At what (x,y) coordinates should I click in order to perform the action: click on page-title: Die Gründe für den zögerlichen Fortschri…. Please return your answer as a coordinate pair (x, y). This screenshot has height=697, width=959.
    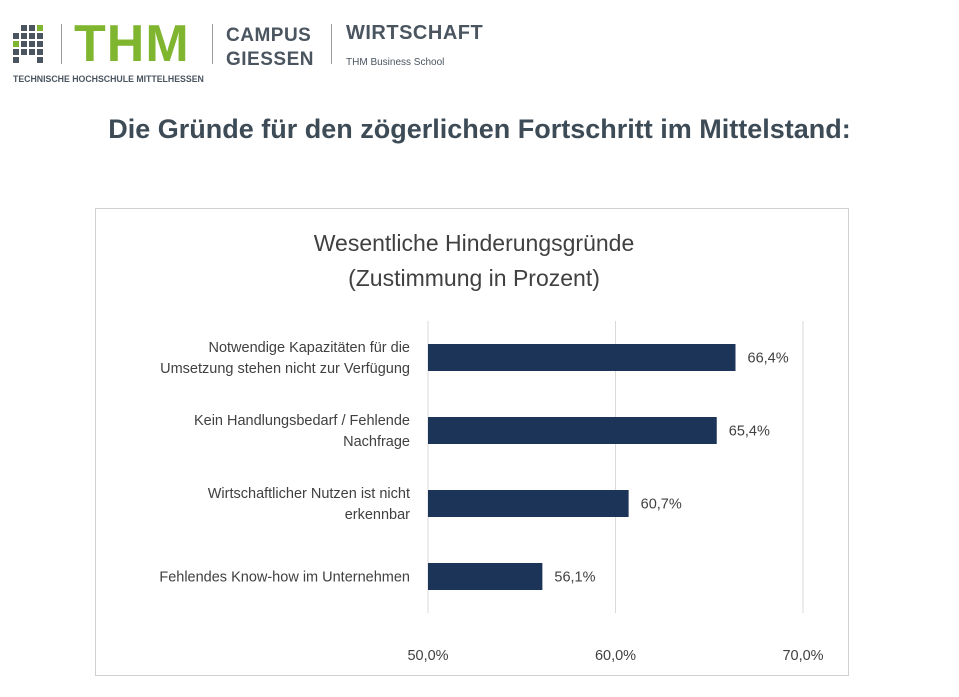
    Looking at the image, I should click on (479, 129).